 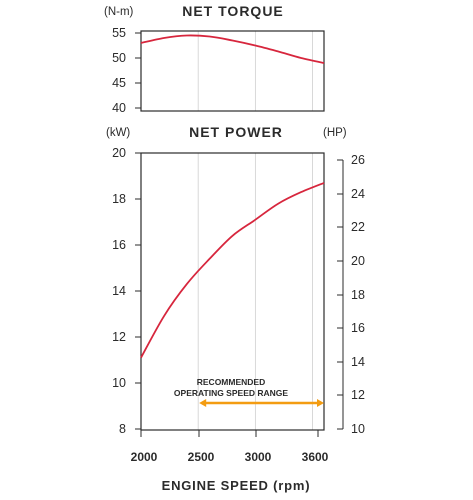 What do you see at coordinates (358, 261) in the screenshot?
I see `power-y2-tick-label: 20` at bounding box center [358, 261].